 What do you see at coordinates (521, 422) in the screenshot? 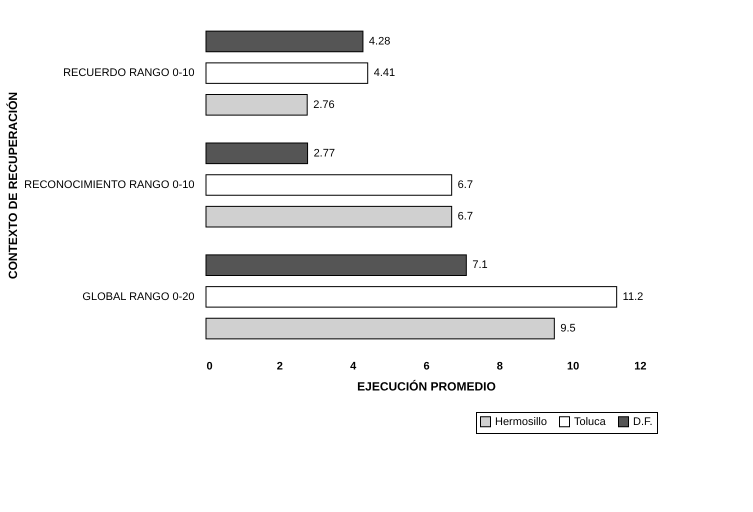
I see `legend-label: Hermosillo` at bounding box center [521, 422].